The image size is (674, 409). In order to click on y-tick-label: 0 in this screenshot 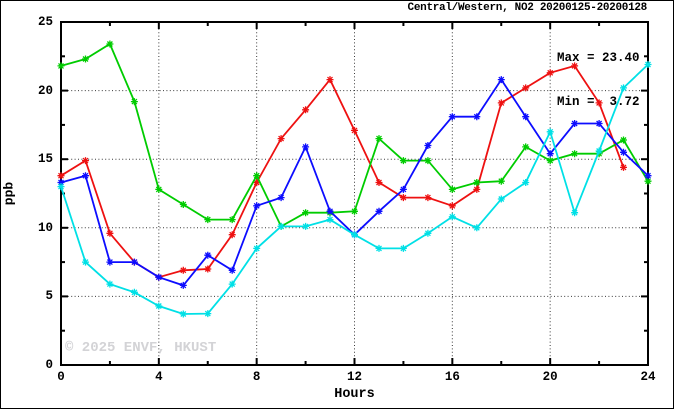, I will do `click(49, 365)`.